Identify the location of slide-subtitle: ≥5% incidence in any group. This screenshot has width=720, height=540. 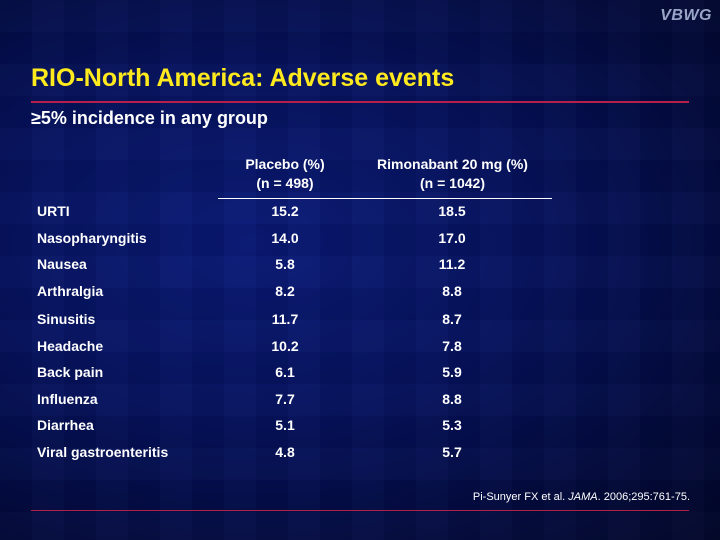
(149, 118).